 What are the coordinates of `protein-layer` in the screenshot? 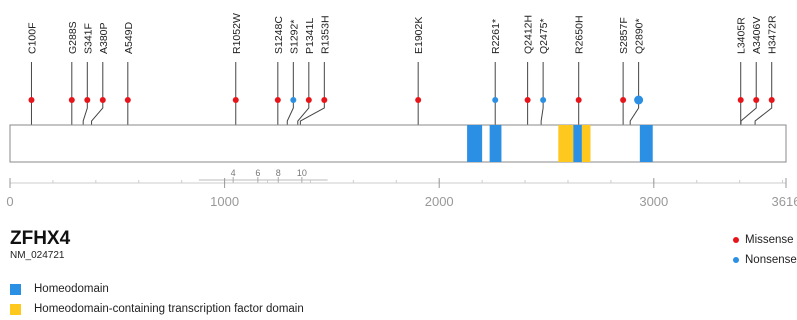 It's located at (398, 143).